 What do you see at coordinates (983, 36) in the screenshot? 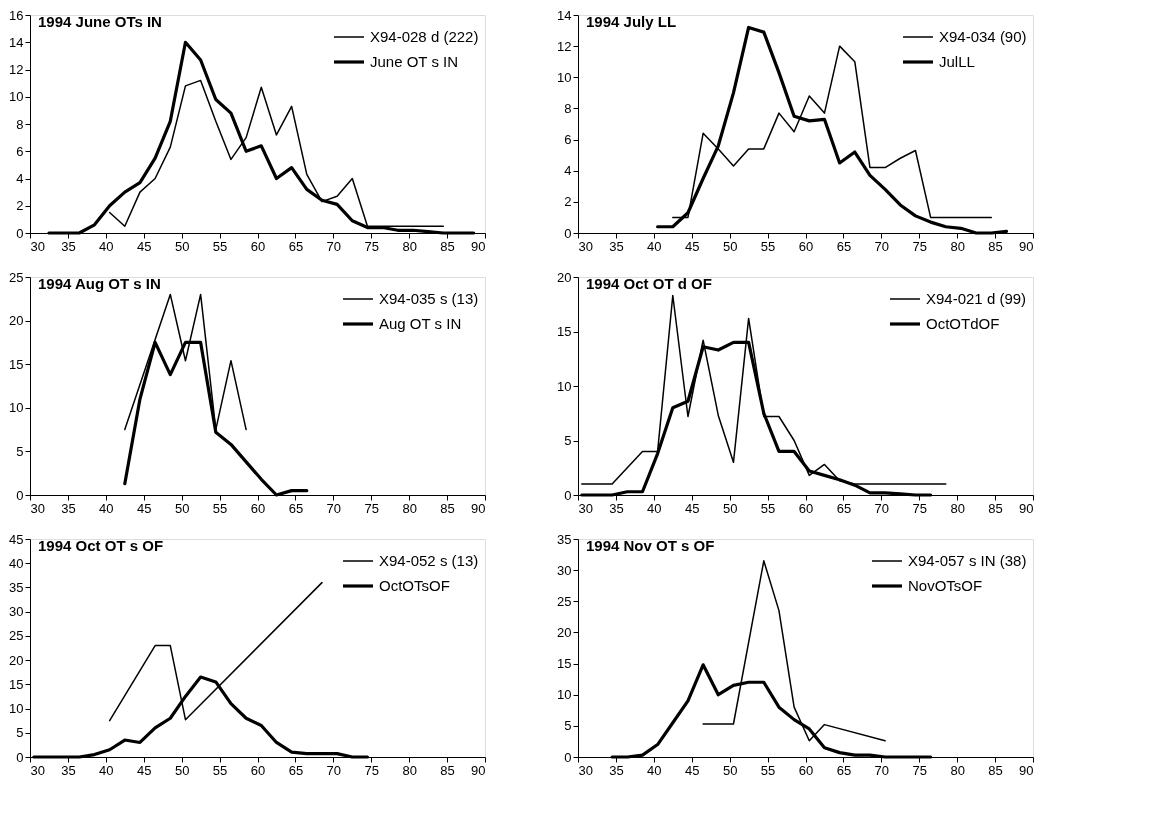
I see `legend-label: X94-034 (90)` at bounding box center [983, 36].